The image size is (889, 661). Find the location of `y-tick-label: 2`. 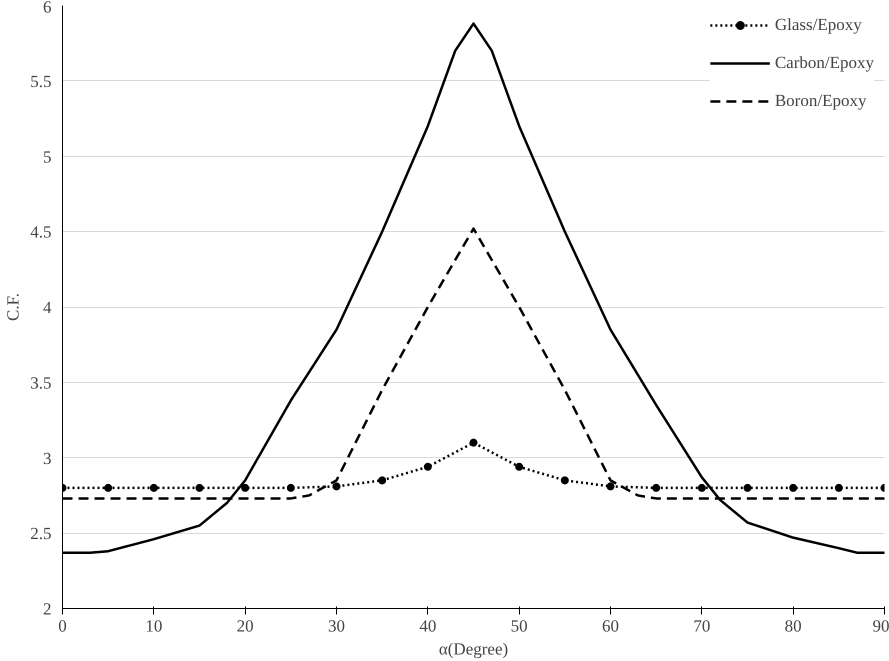

y-tick-label: 2 is located at coordinates (47, 609).